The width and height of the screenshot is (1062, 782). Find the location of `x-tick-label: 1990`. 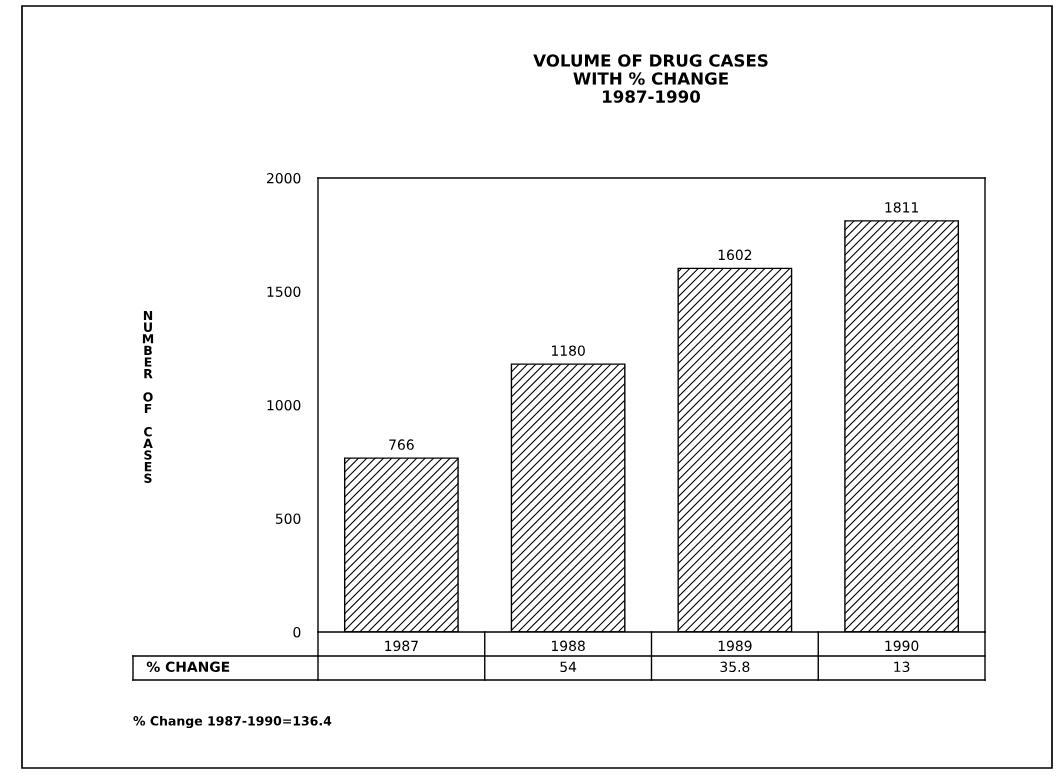

x-tick-label: 1990 is located at coordinates (902, 646).